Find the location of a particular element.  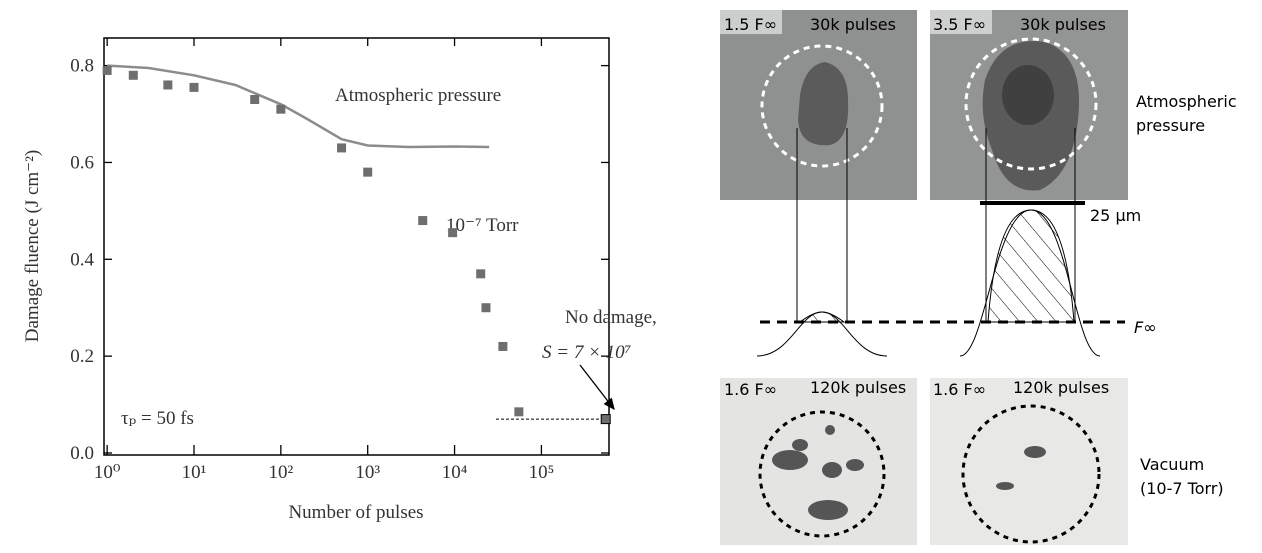

fit-curve is located at coordinates (298, 106).